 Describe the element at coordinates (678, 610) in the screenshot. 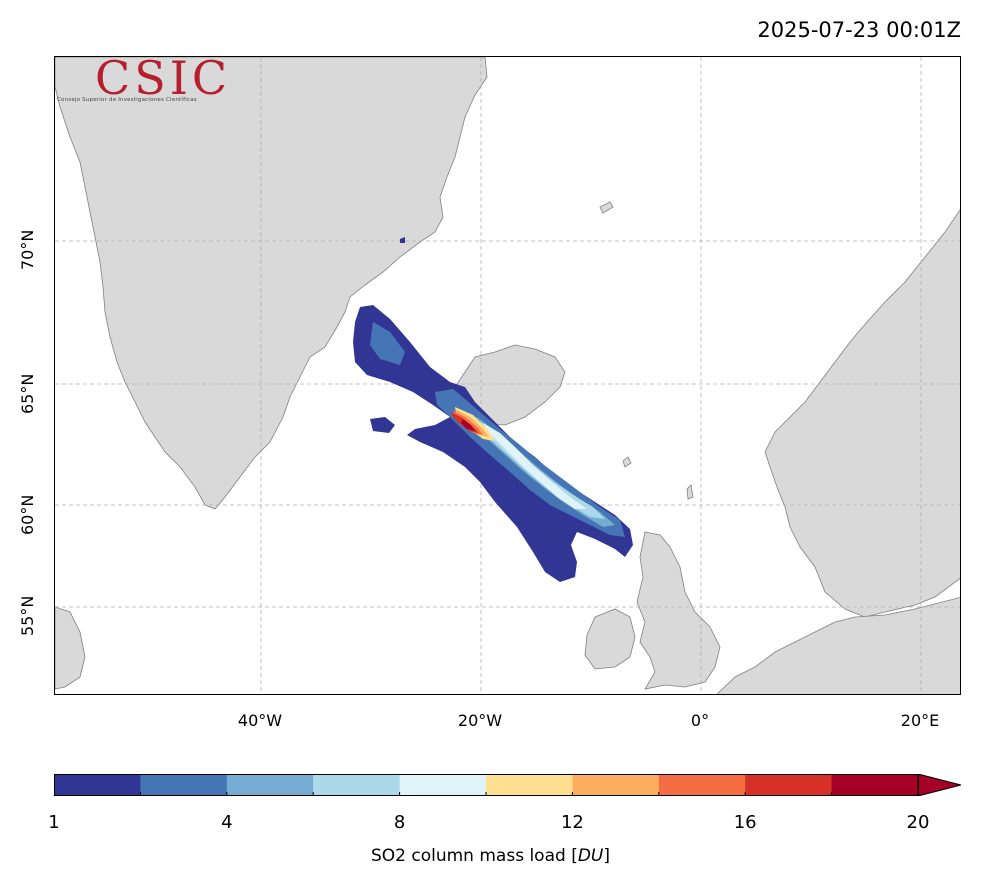

I see `great-britain` at that location.